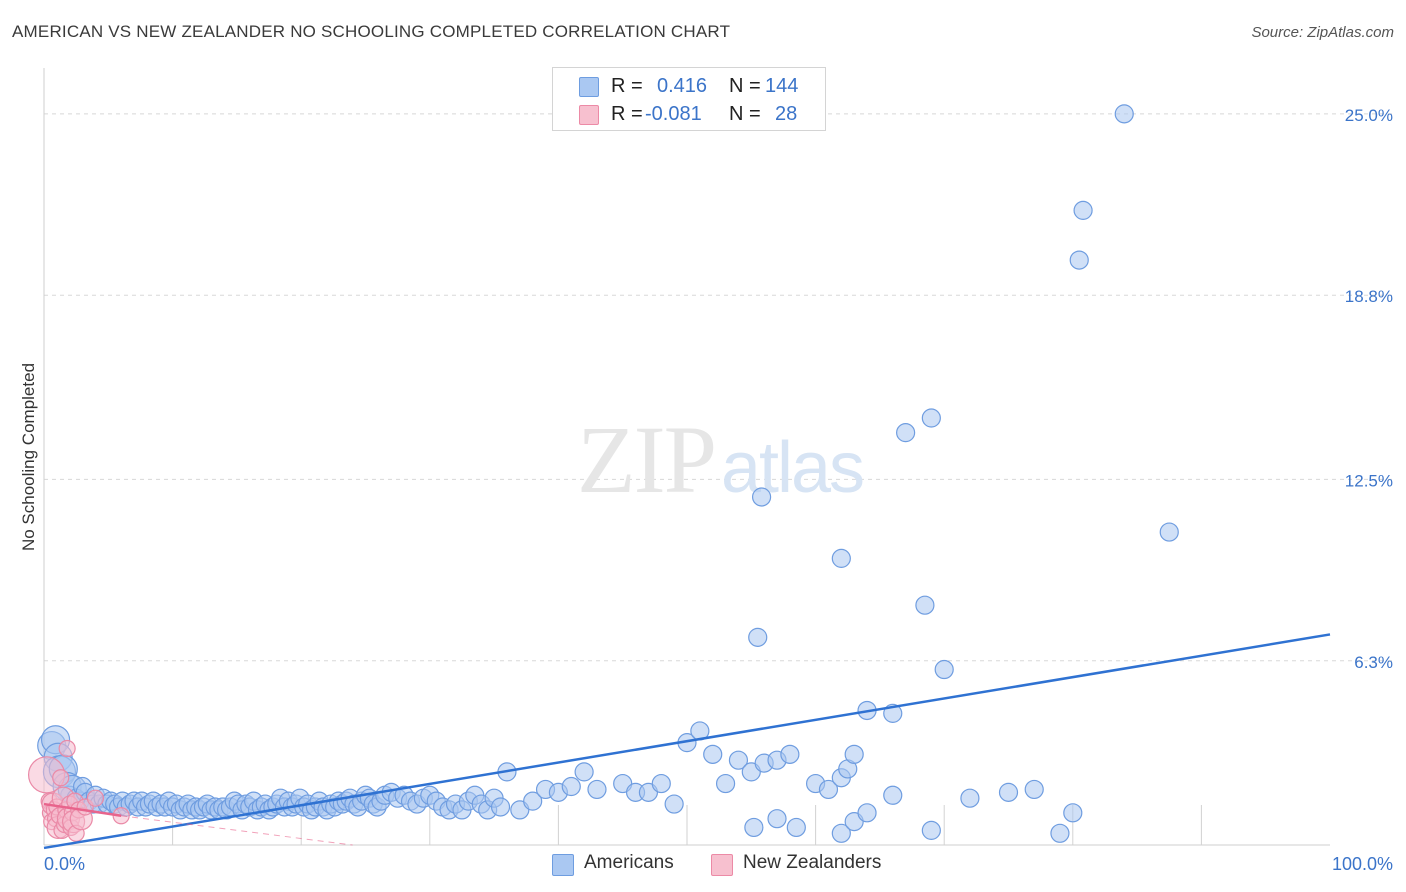 The image size is (1406, 892). What do you see at coordinates (64, 864) in the screenshot?
I see `x-tick-label: 0.0%` at bounding box center [64, 864].